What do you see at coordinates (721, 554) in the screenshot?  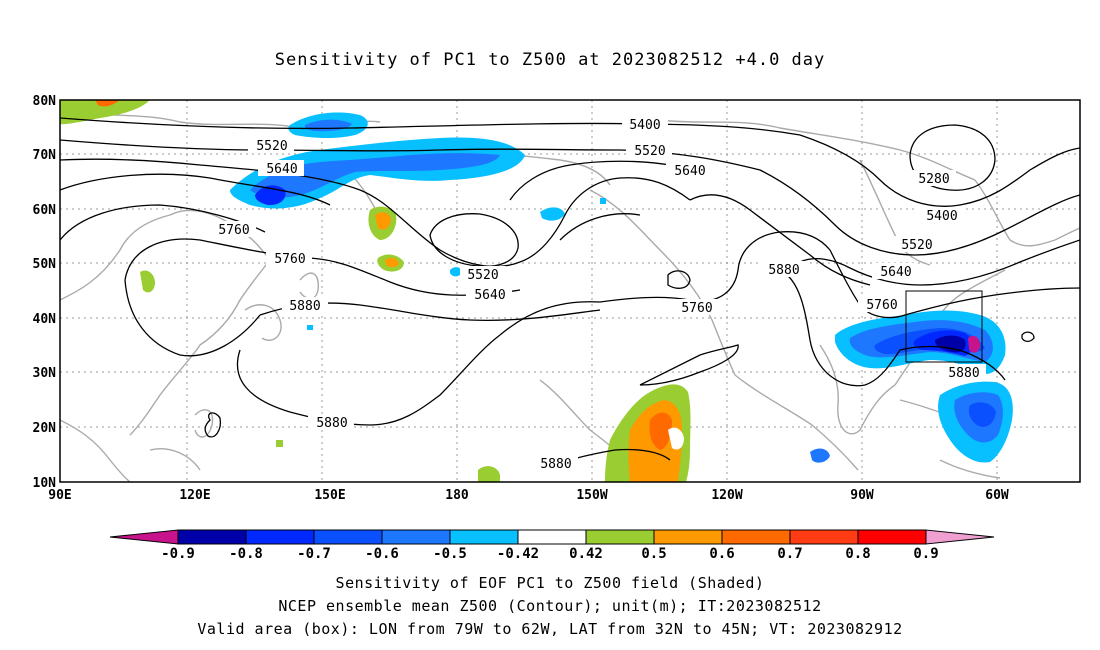 I see `colorbar-label: 0.6` at bounding box center [721, 554].